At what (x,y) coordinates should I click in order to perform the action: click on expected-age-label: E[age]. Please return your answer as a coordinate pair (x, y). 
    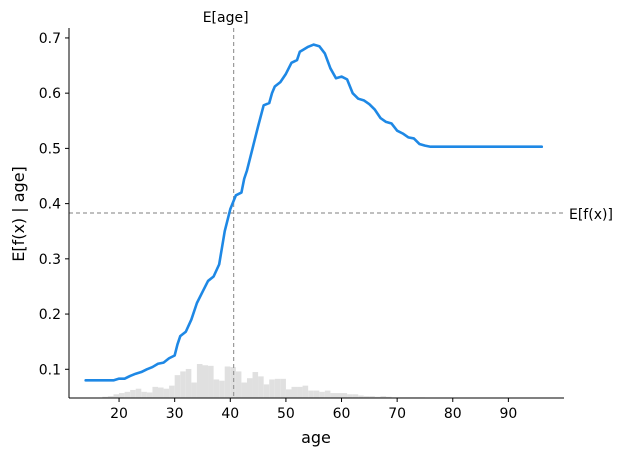
    Looking at the image, I should click on (226, 18).